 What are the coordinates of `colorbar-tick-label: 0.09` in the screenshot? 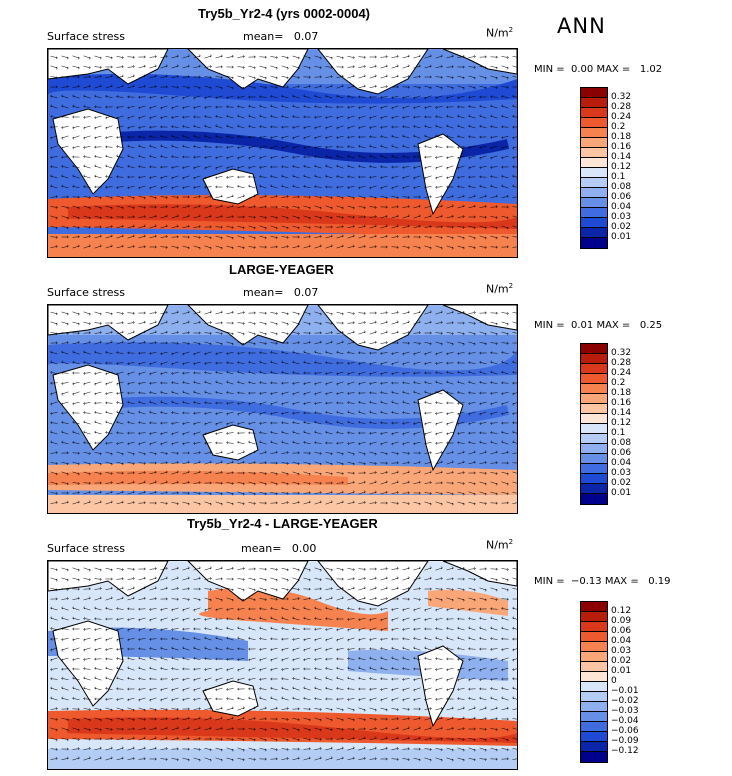 It's located at (621, 621).